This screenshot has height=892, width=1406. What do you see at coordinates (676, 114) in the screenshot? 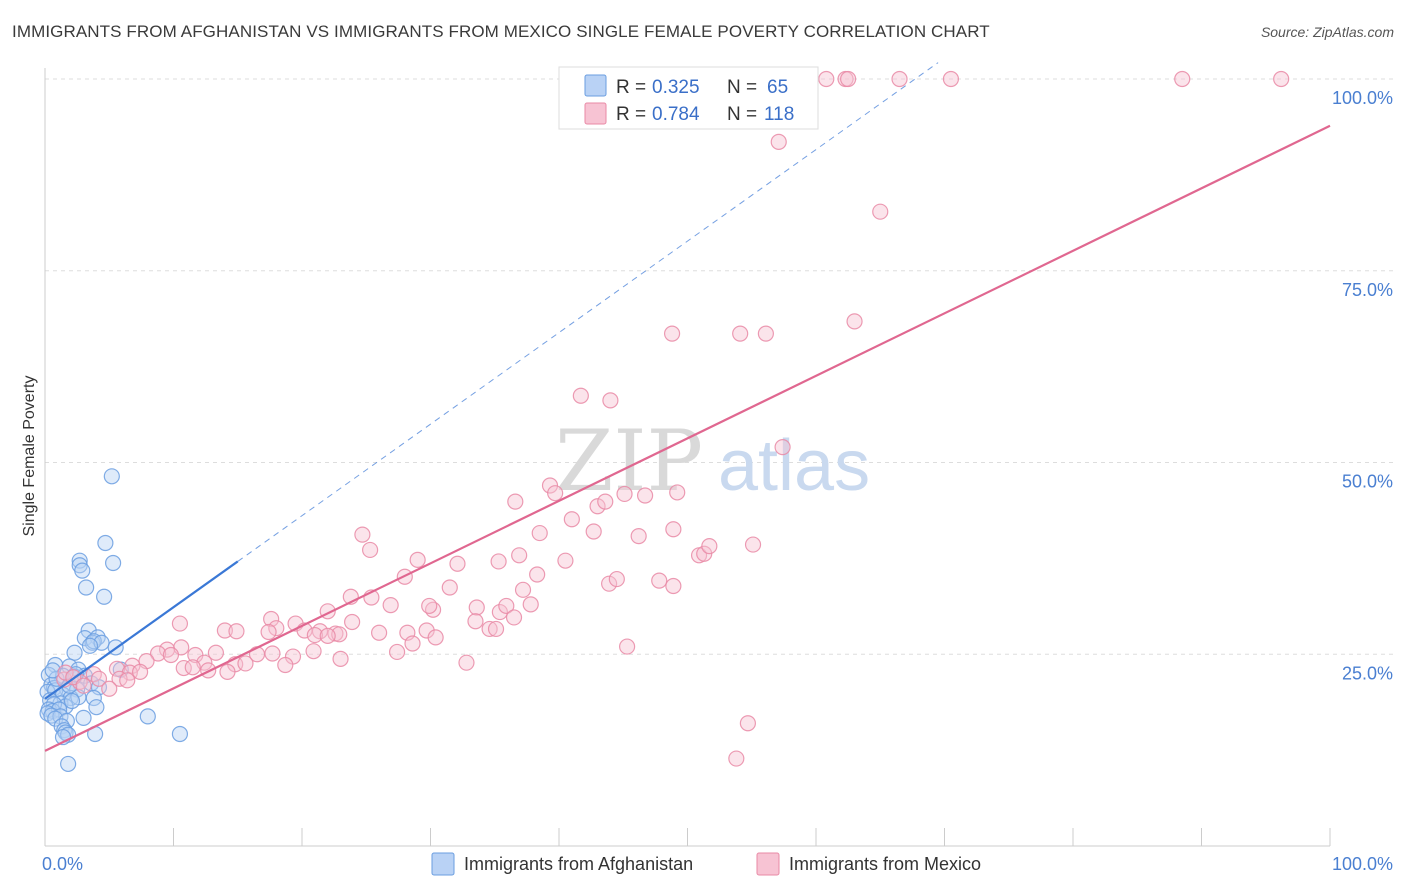
I see `legend-r-mexico: 0.784` at bounding box center [676, 114].